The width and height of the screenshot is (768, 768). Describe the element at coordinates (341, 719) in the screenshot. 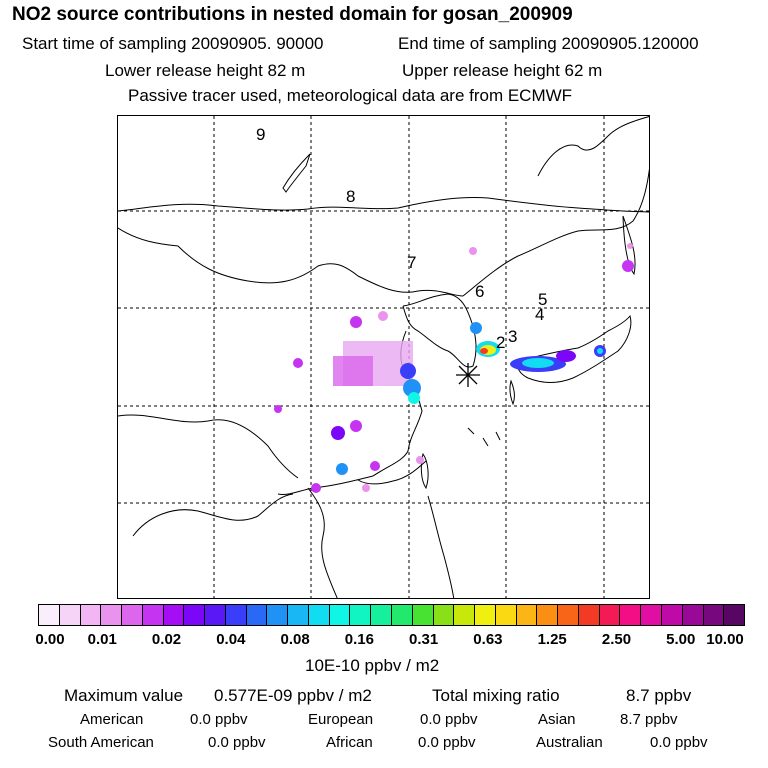

I see `region-name: European` at that location.